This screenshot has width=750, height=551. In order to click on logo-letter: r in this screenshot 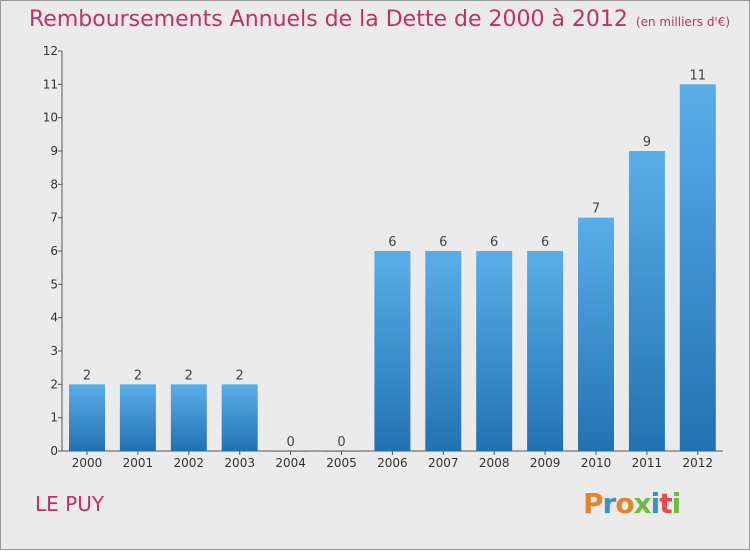, I will do `click(609, 503)`.